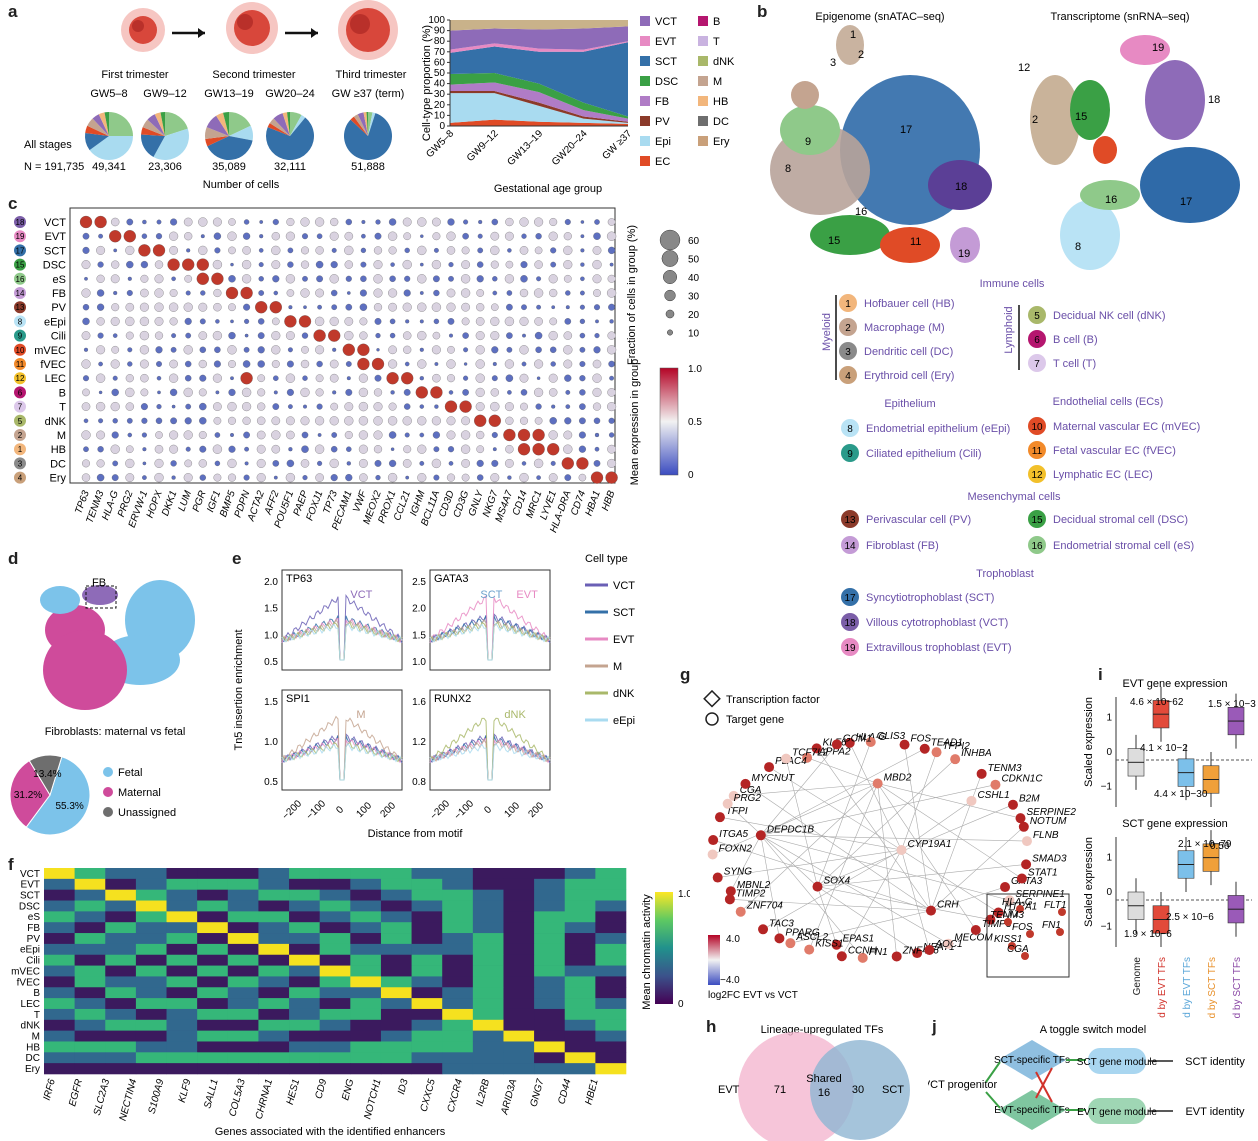 The height and width of the screenshot is (1141, 1258). Describe the element at coordinates (1024, 68) in the screenshot. I see `cluster-label: 12` at that location.